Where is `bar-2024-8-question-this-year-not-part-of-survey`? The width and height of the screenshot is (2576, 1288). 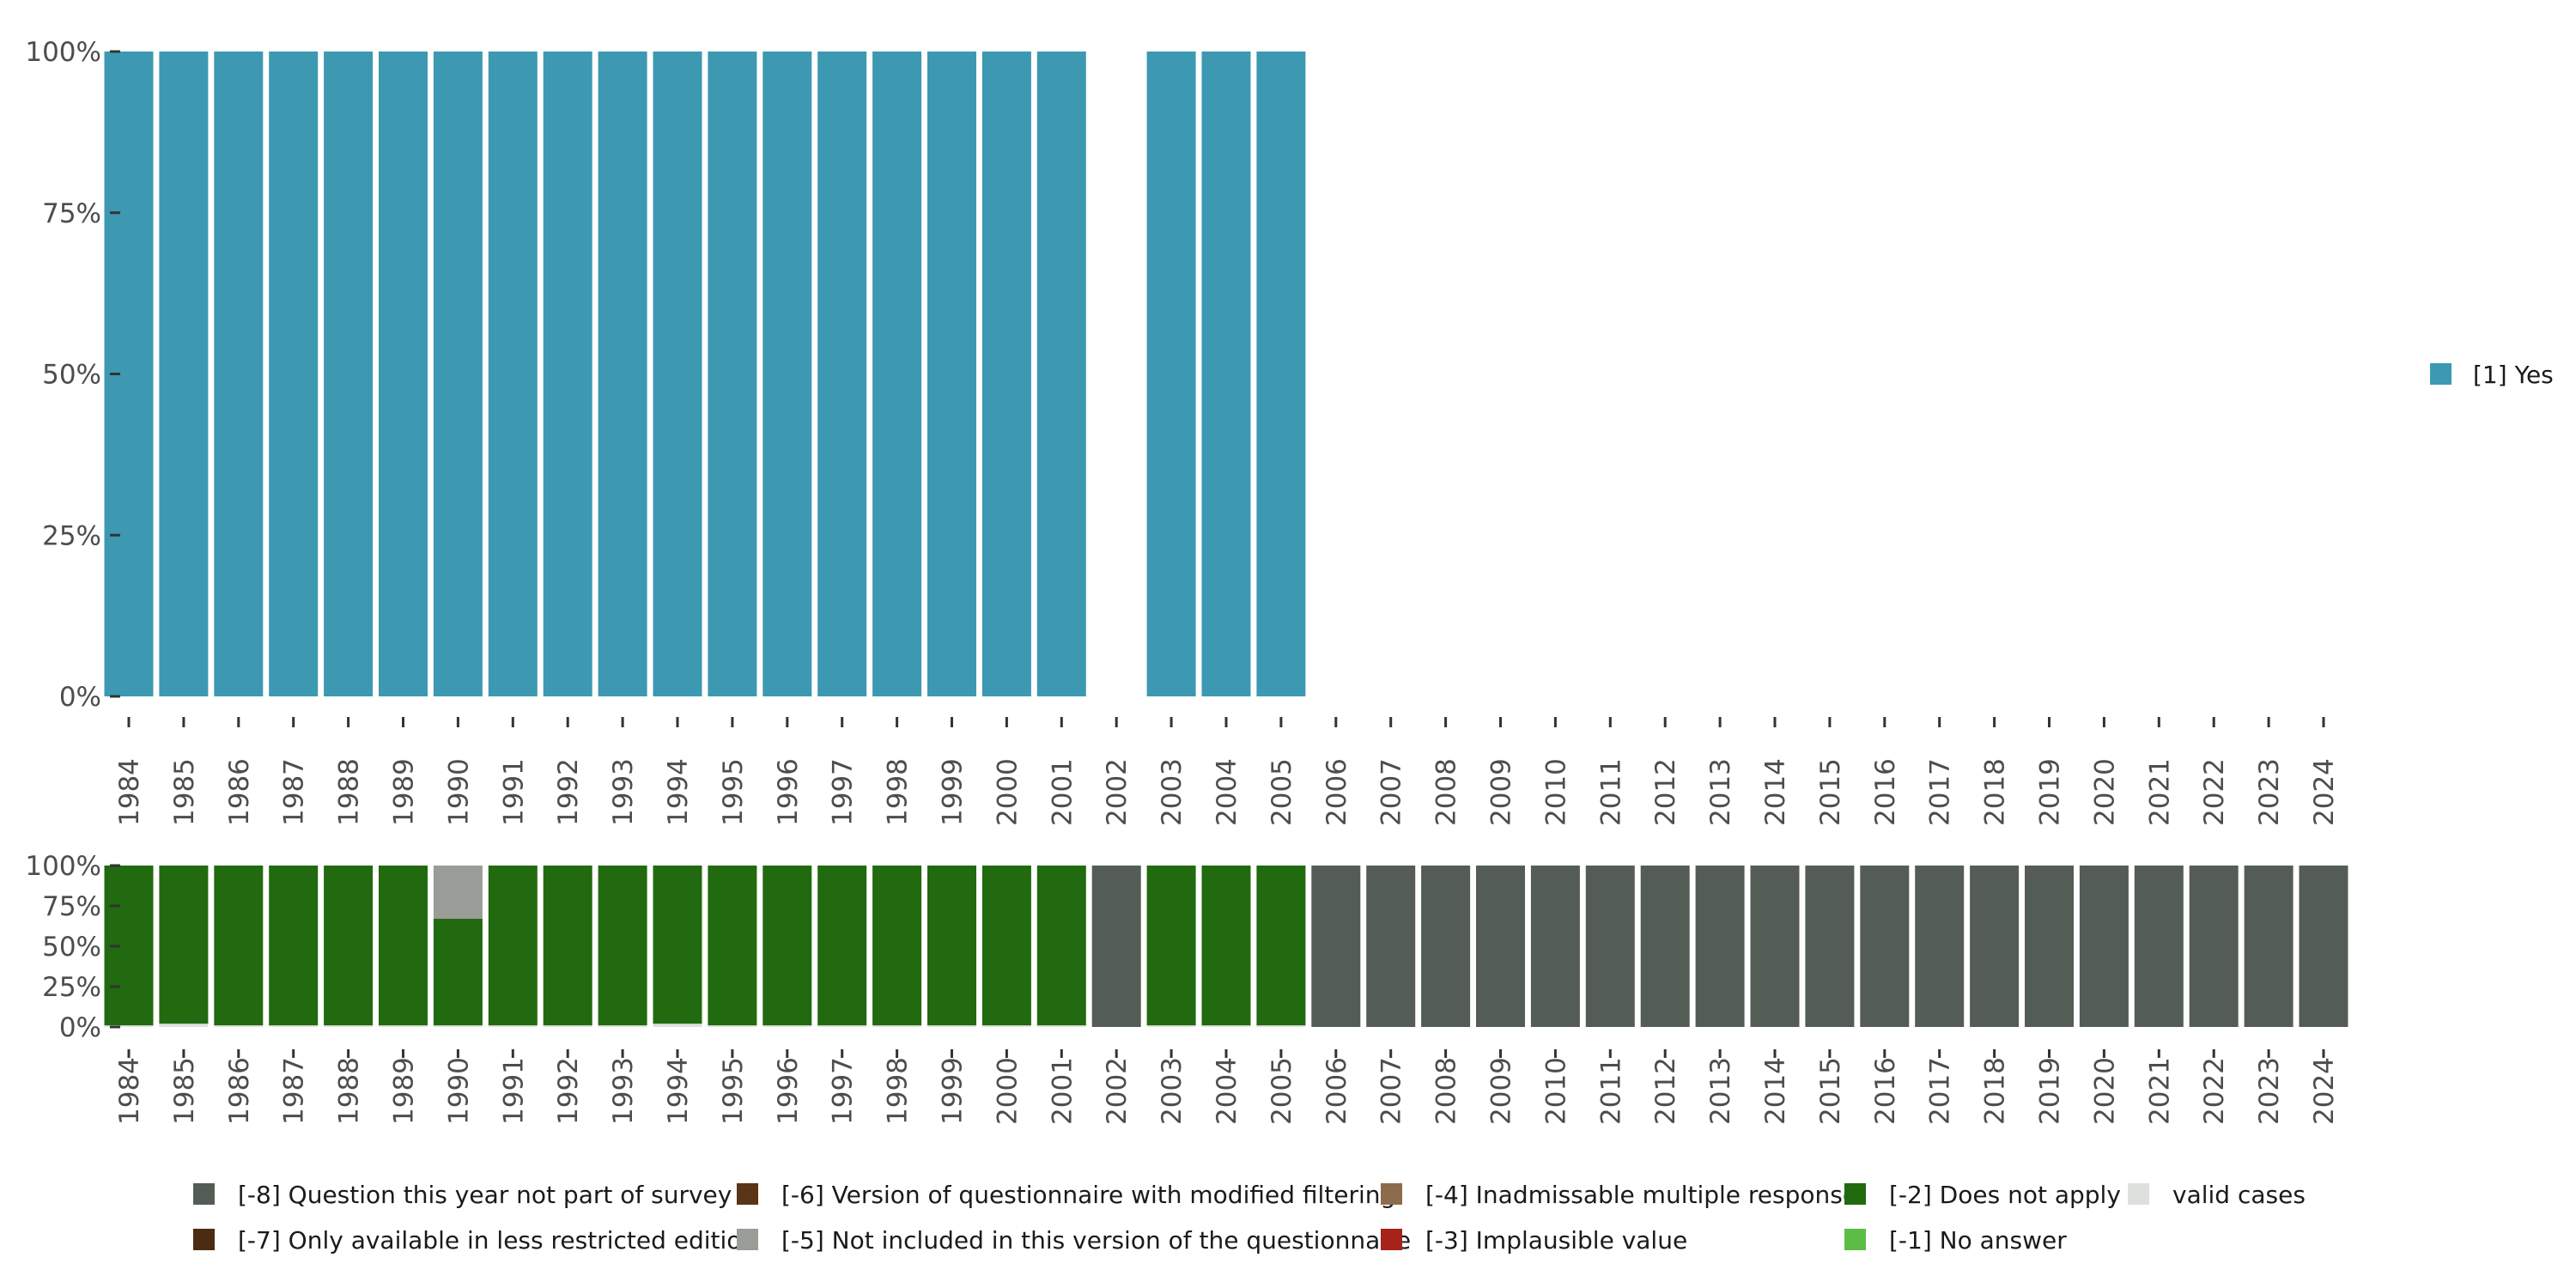 bar-2024-8-question-this-year-not-part-of-survey is located at coordinates (2324, 947).